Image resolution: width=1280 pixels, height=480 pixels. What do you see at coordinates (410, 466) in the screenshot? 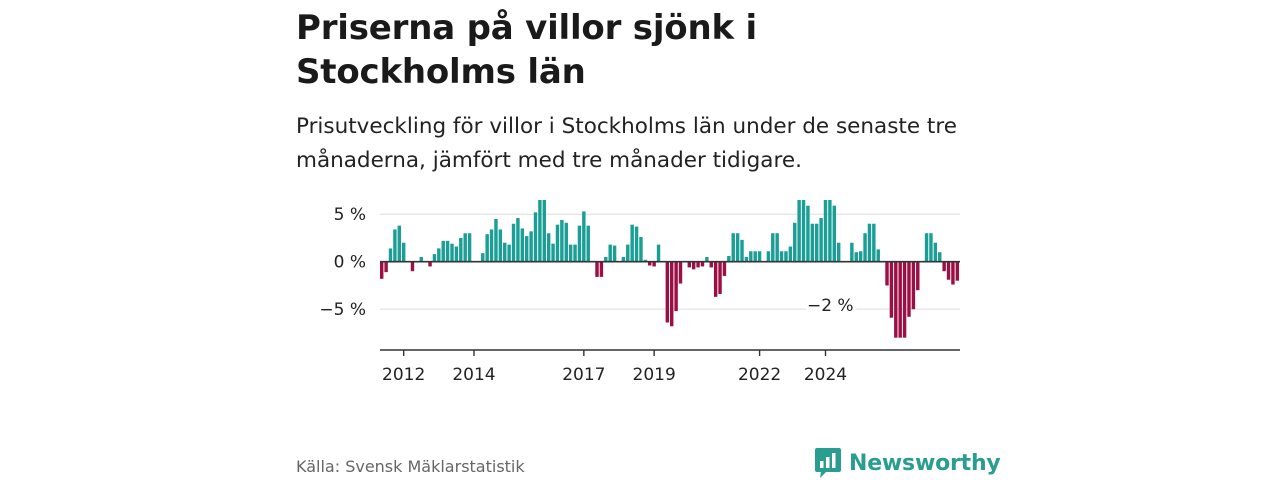
I see `source-note: Källa: Svensk Mäklarstatistik` at bounding box center [410, 466].